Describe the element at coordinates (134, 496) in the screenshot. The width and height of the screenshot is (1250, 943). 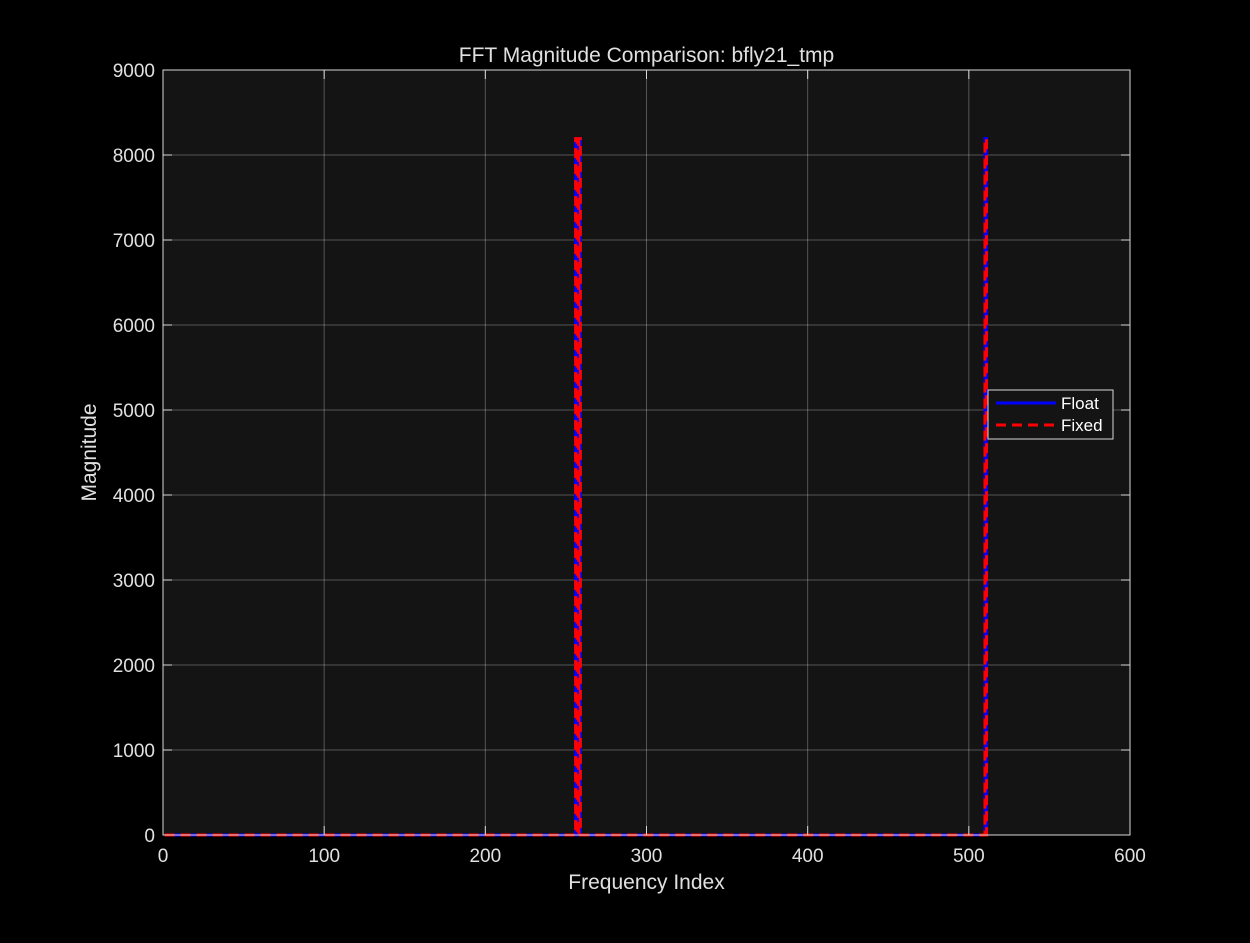
I see `y-tick-label: 4000` at that location.